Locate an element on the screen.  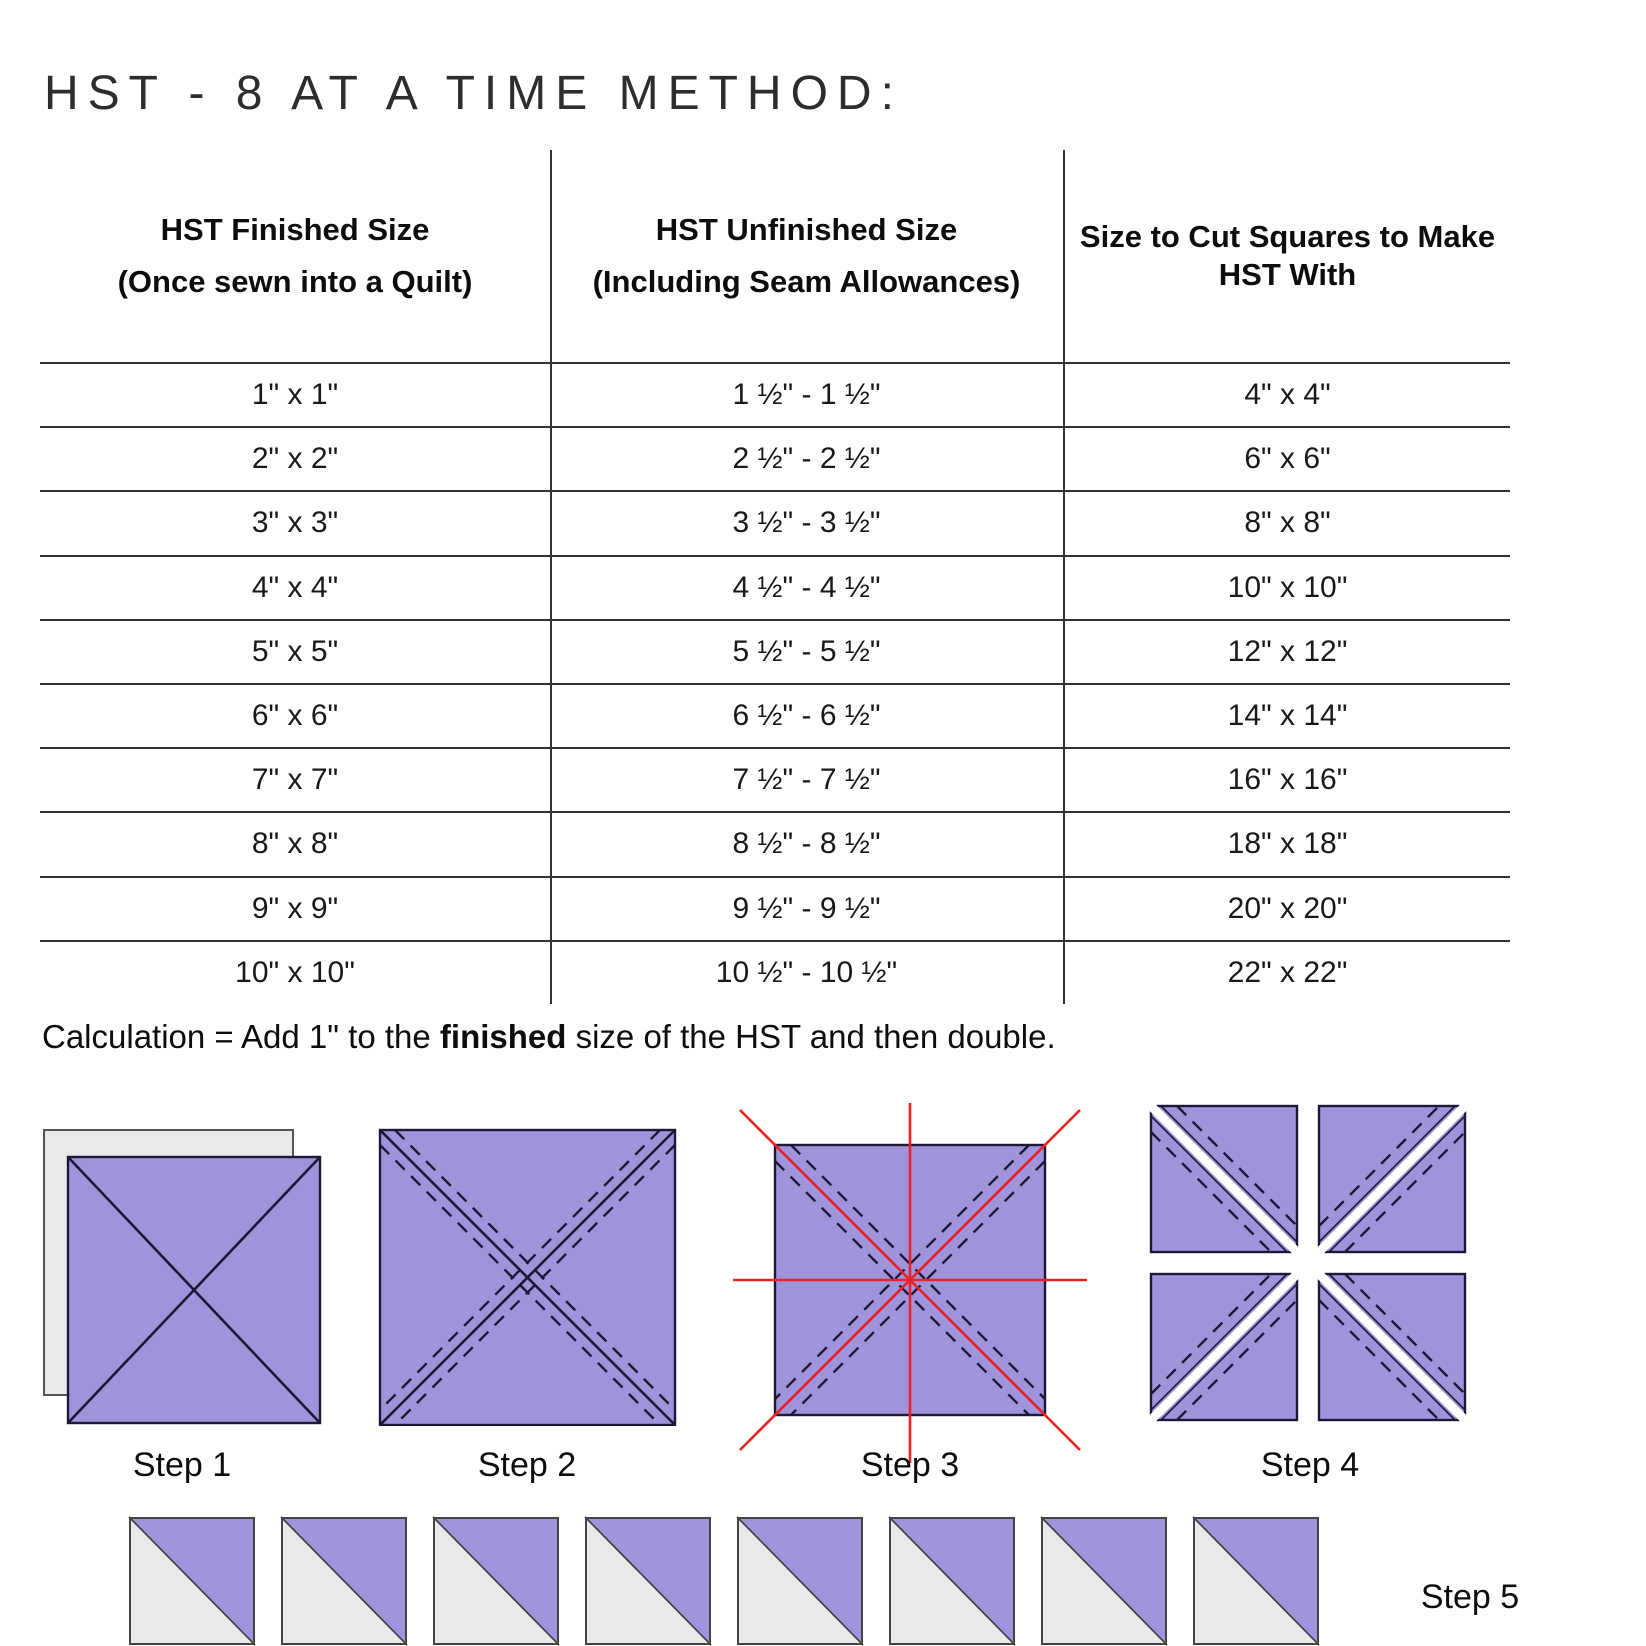
header-line: HST With is located at coordinates (1287, 274).